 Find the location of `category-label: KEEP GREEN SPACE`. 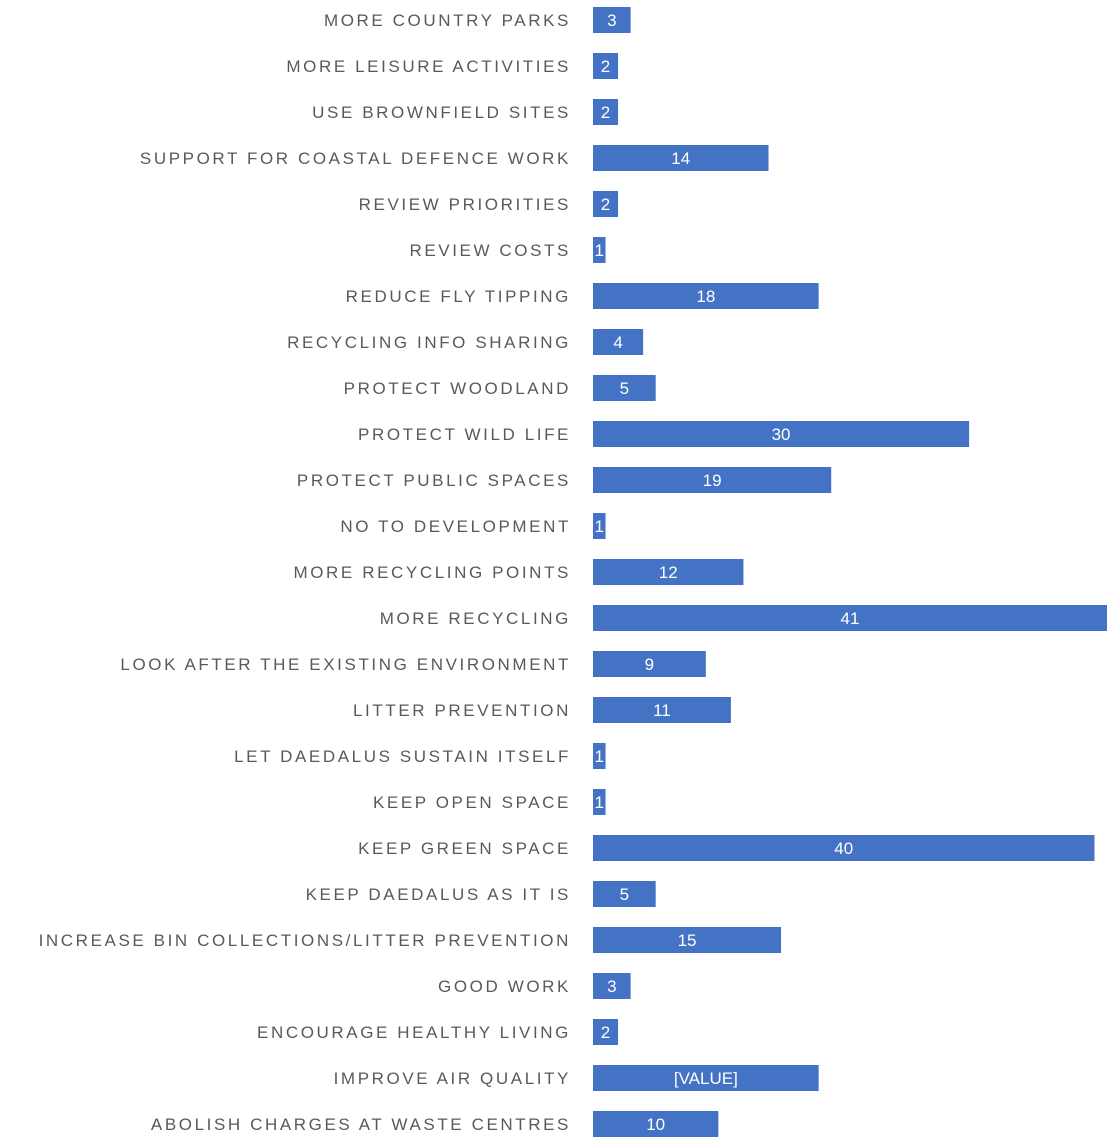

category-label: KEEP GREEN SPACE is located at coordinates (464, 848).